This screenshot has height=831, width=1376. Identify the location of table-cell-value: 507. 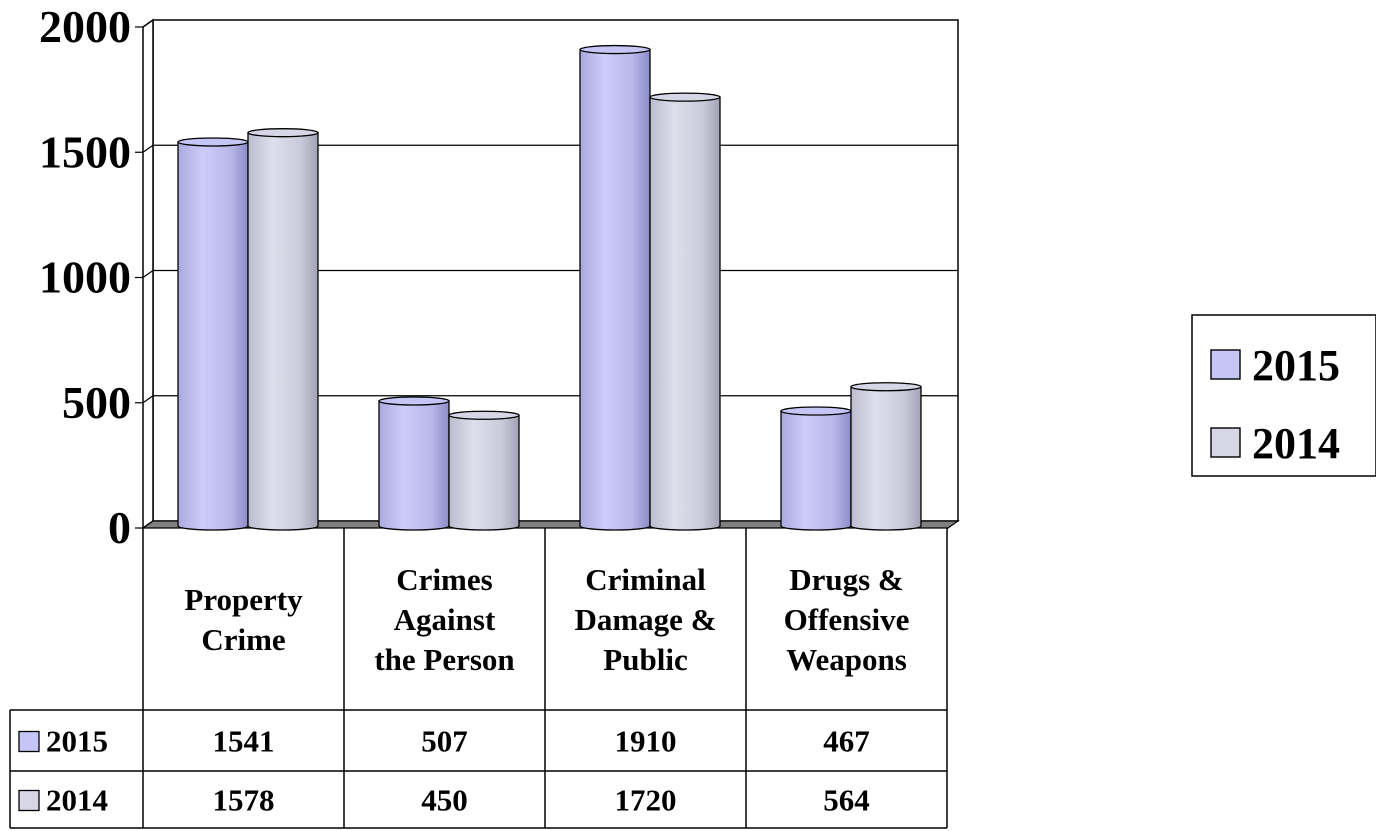
(444, 741).